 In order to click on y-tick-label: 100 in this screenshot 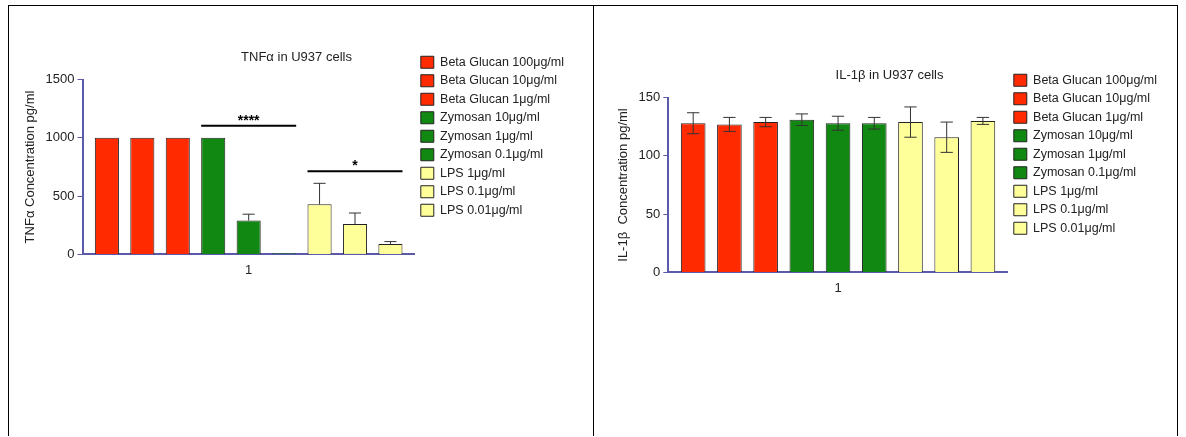, I will do `click(649, 155)`.